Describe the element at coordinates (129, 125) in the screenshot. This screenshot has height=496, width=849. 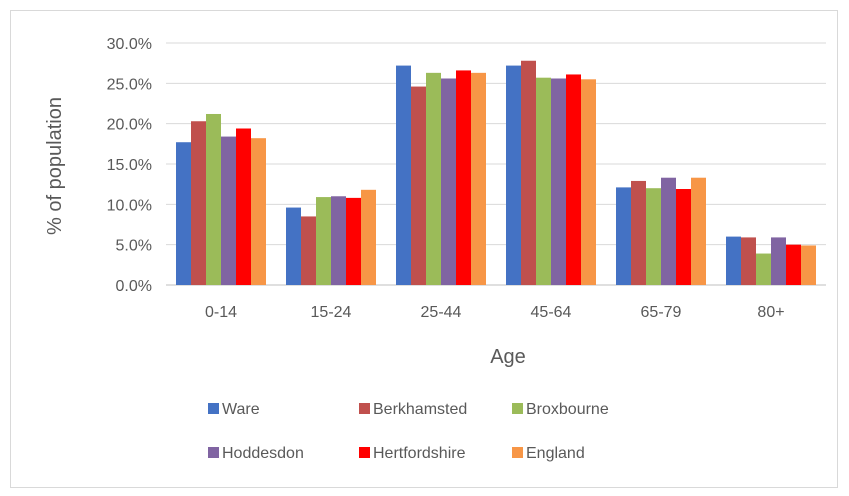
I see `y-tick-label: 20.0%` at that location.